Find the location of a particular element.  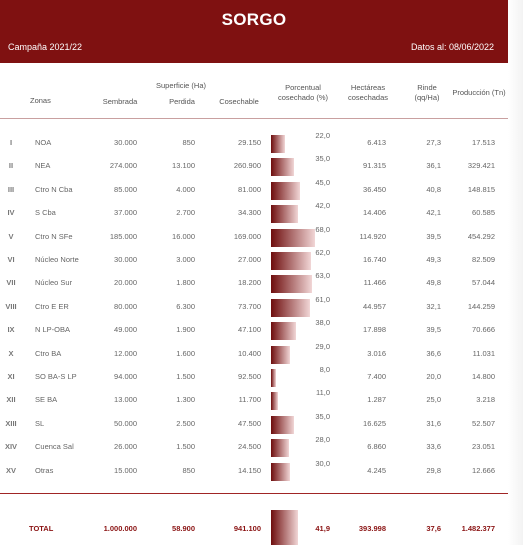

hectareas-cosechadas-value: 11.466 is located at coordinates (374, 283).